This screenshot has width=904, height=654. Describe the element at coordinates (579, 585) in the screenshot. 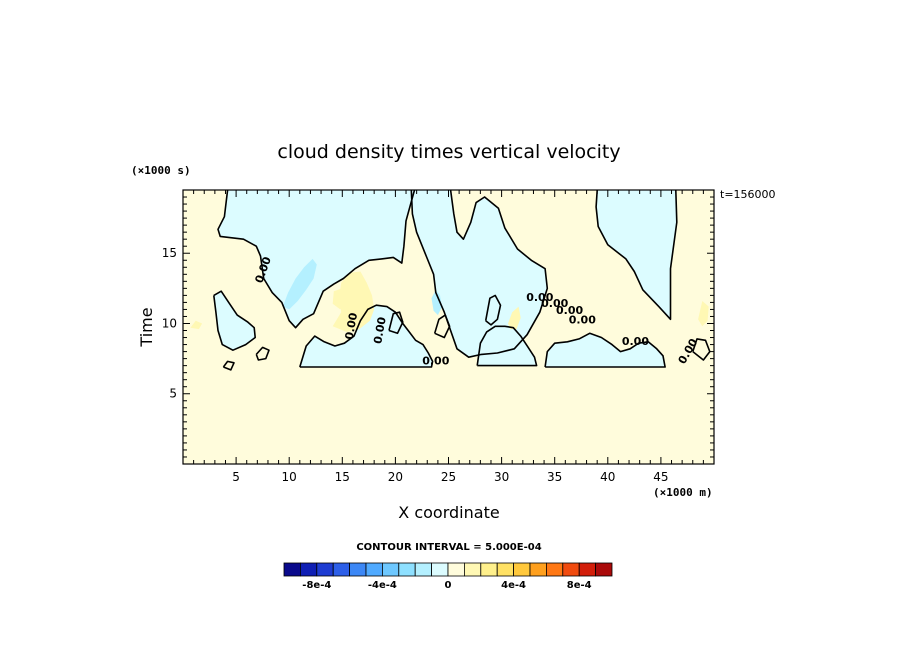

I see `colorbar-tick-label: 8e-4` at that location.